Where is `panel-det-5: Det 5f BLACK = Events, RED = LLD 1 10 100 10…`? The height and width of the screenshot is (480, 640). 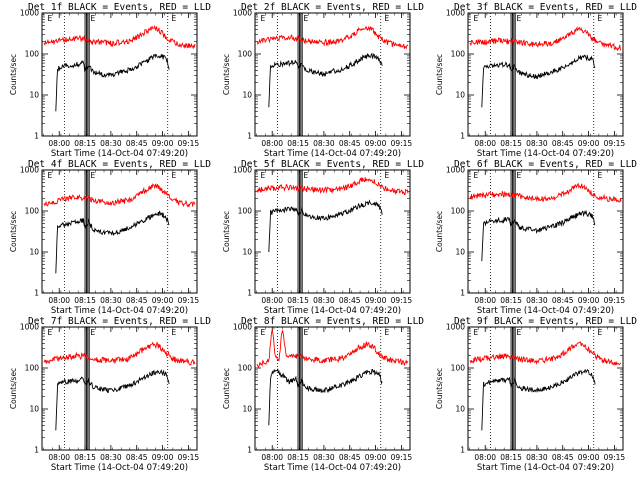 panel-det-5: Det 5f BLACK = Events, RED = LLD 1 10 100 10… is located at coordinates (323, 237).